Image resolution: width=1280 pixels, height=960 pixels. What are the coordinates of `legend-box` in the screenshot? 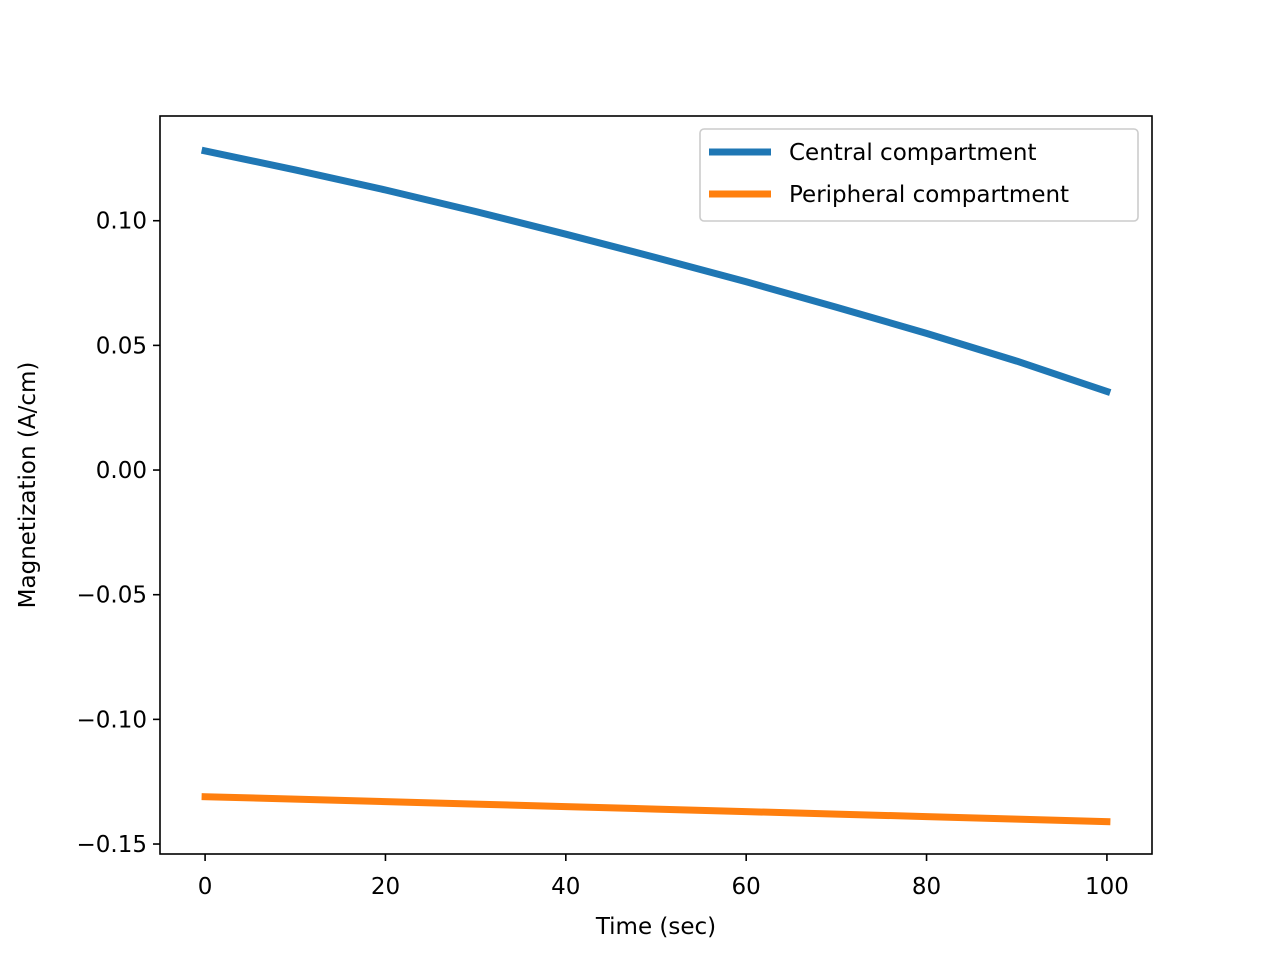 It's located at (919, 175).